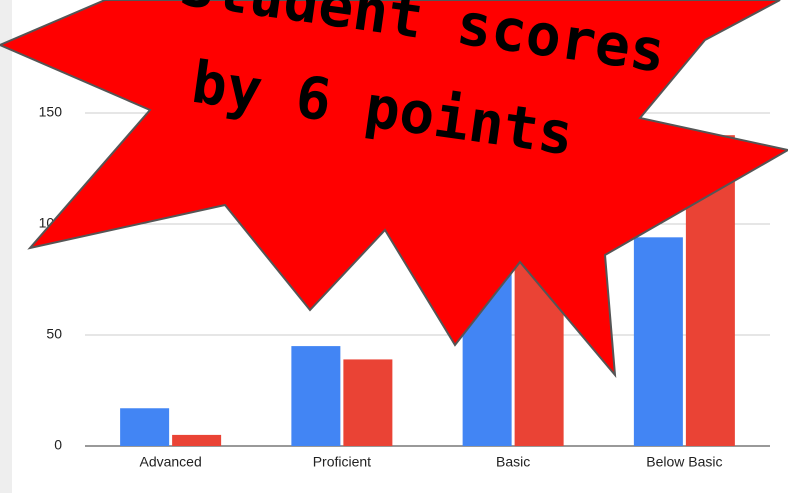  Describe the element at coordinates (170, 462) in the screenshot. I see `x-tick-label: Advanced` at that location.